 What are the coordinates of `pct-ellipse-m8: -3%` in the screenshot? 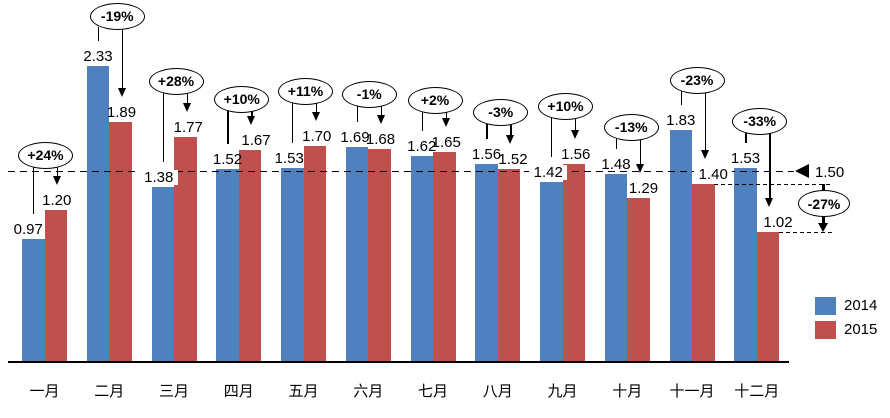 It's located at (501, 112).